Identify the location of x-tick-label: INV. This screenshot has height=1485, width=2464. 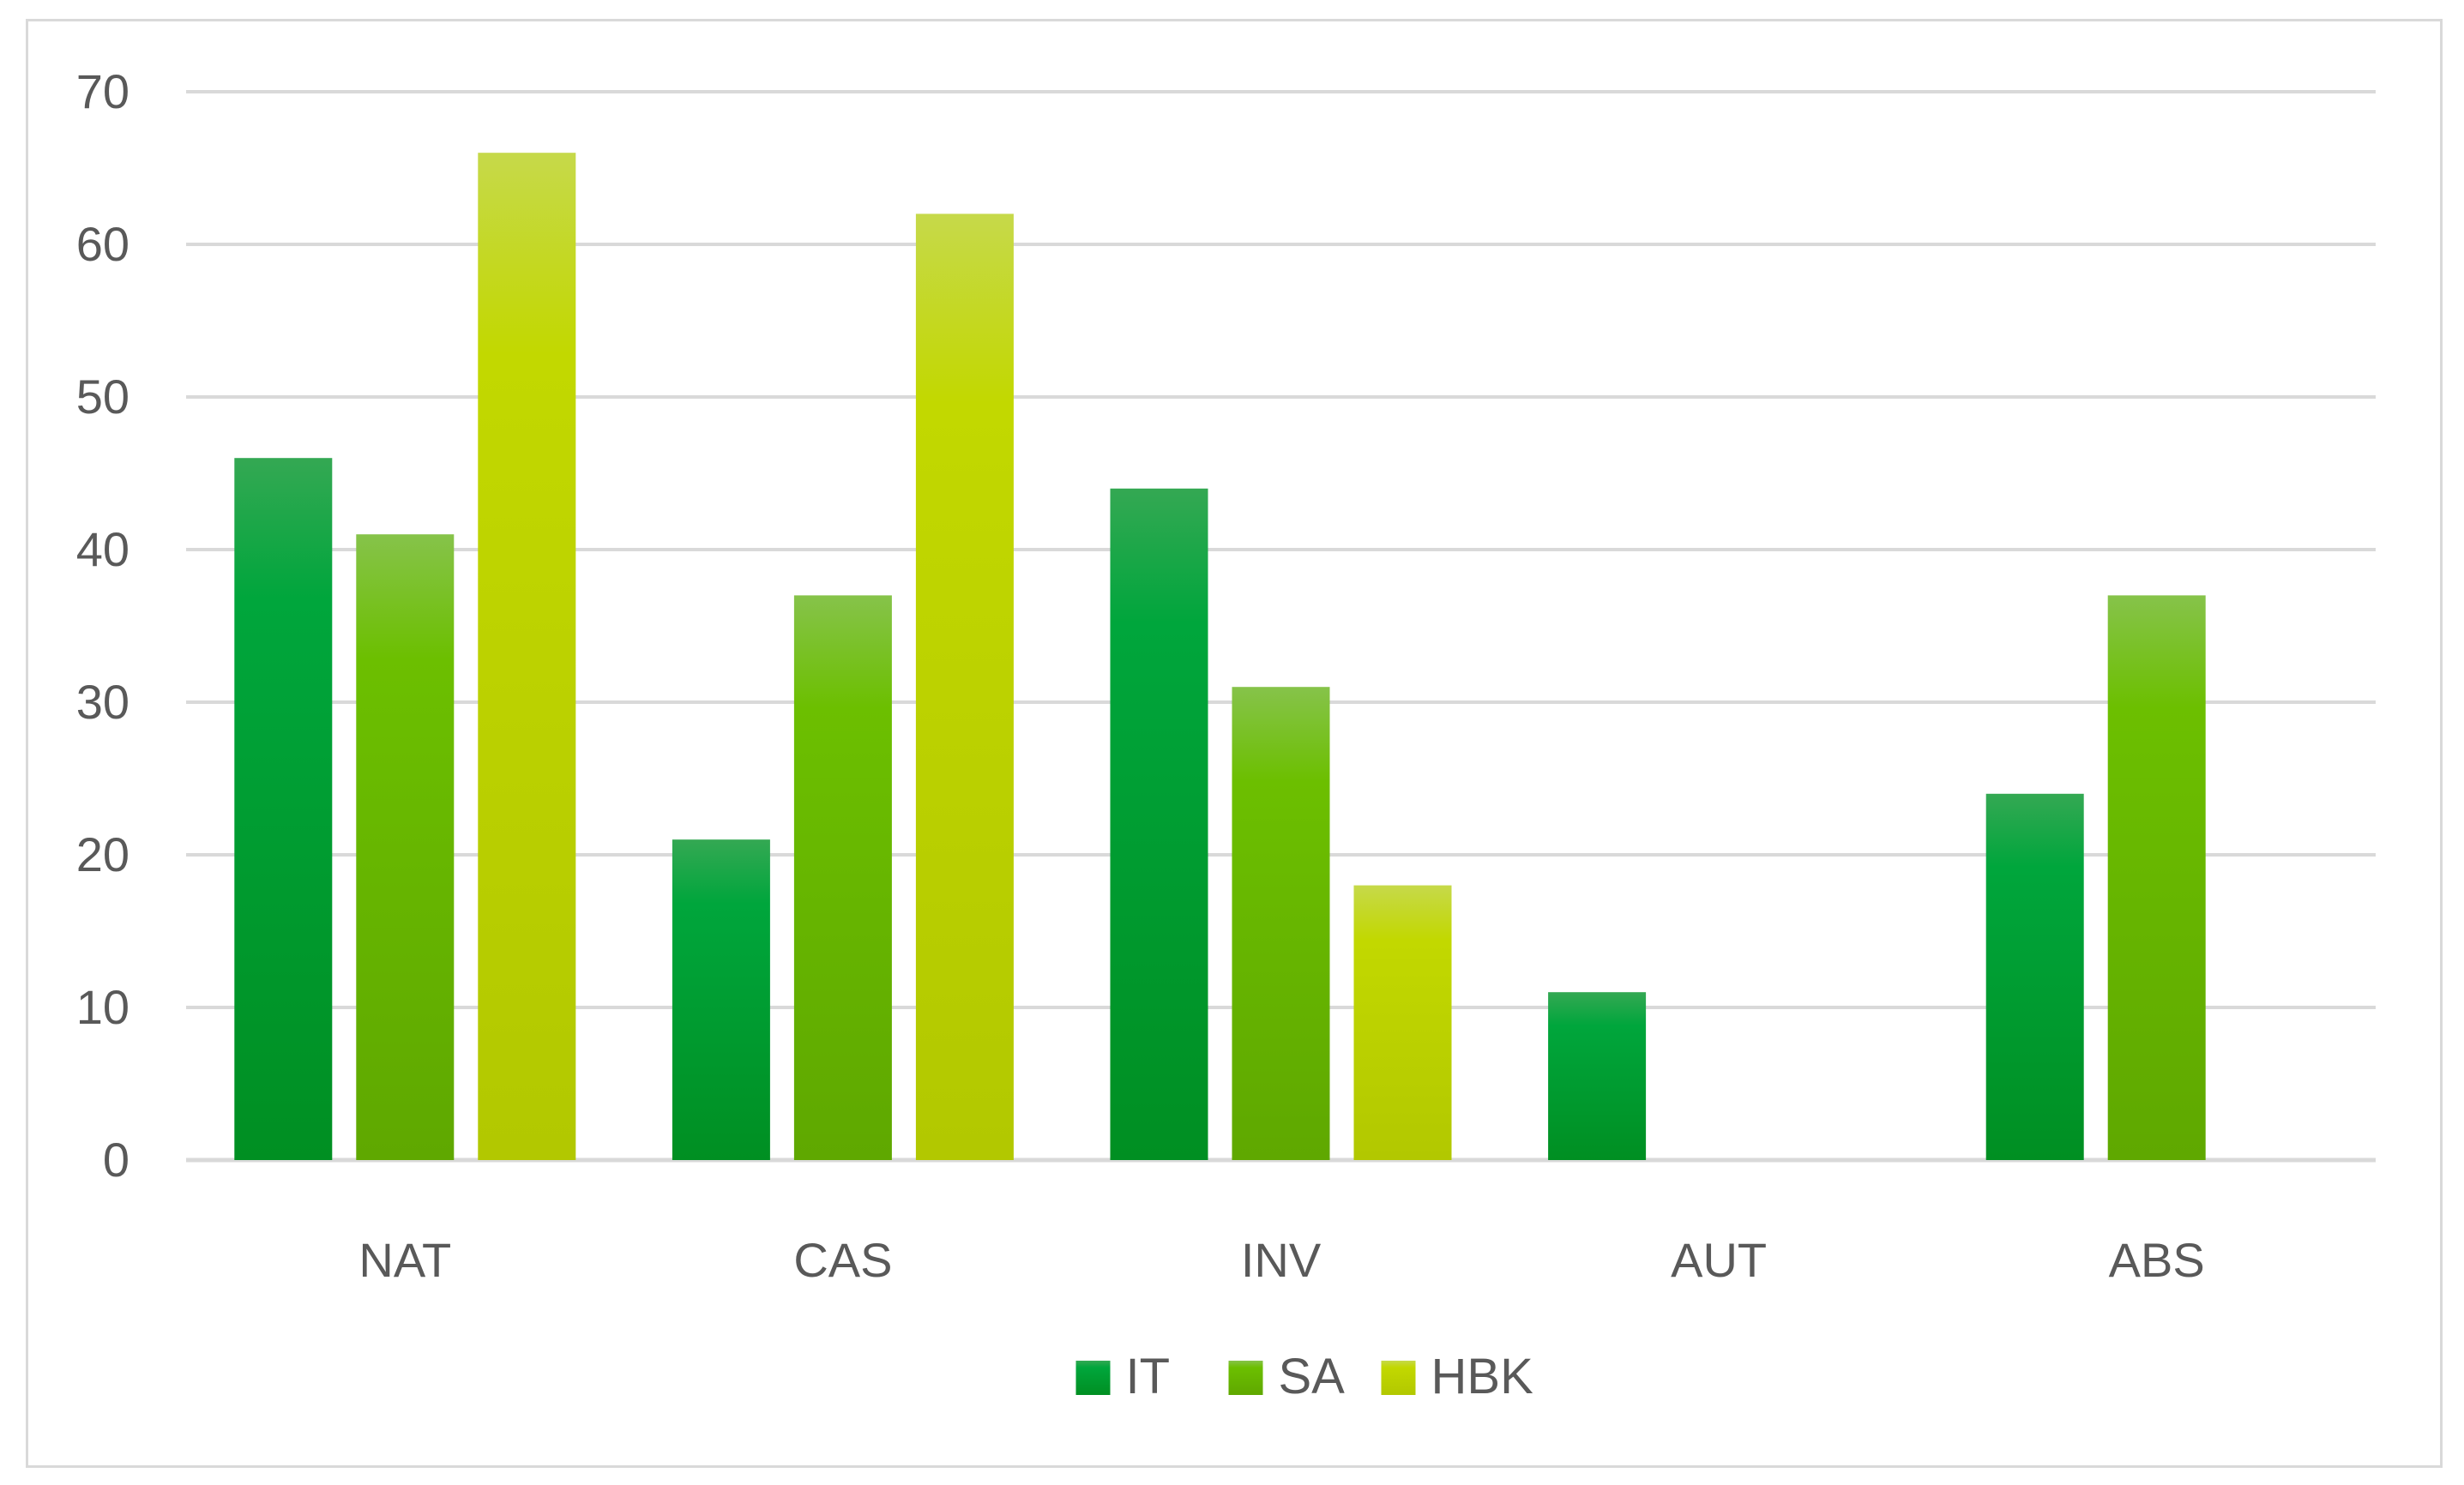
(1281, 1260).